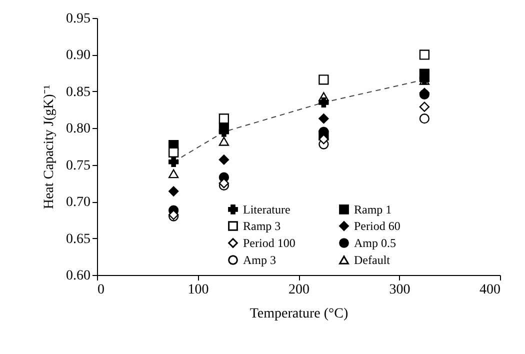  What do you see at coordinates (375, 243) in the screenshot?
I see `legend-label: Amp 0.5` at bounding box center [375, 243].